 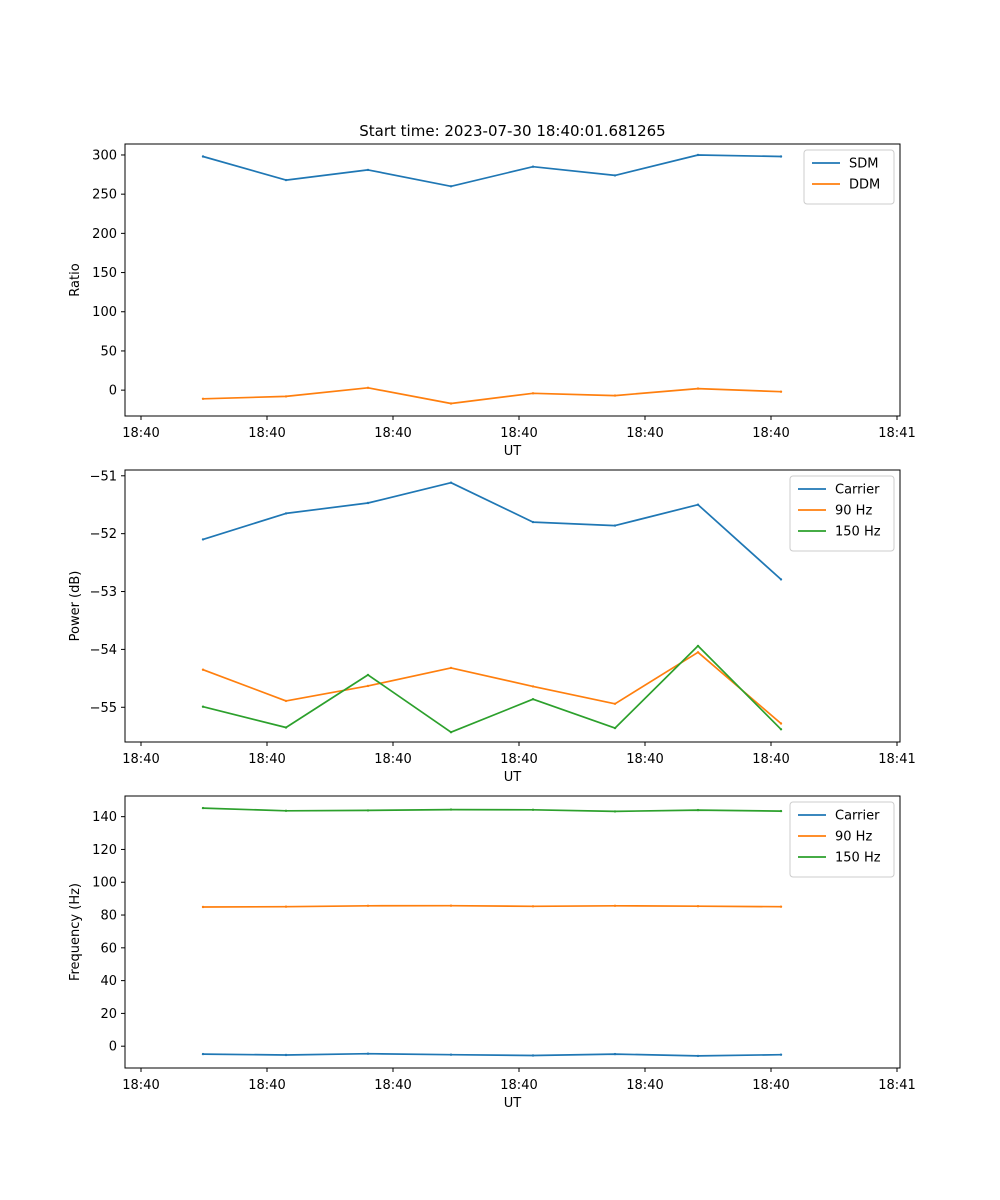 I want to click on y-tick-label: −53, so click(x=103, y=592).